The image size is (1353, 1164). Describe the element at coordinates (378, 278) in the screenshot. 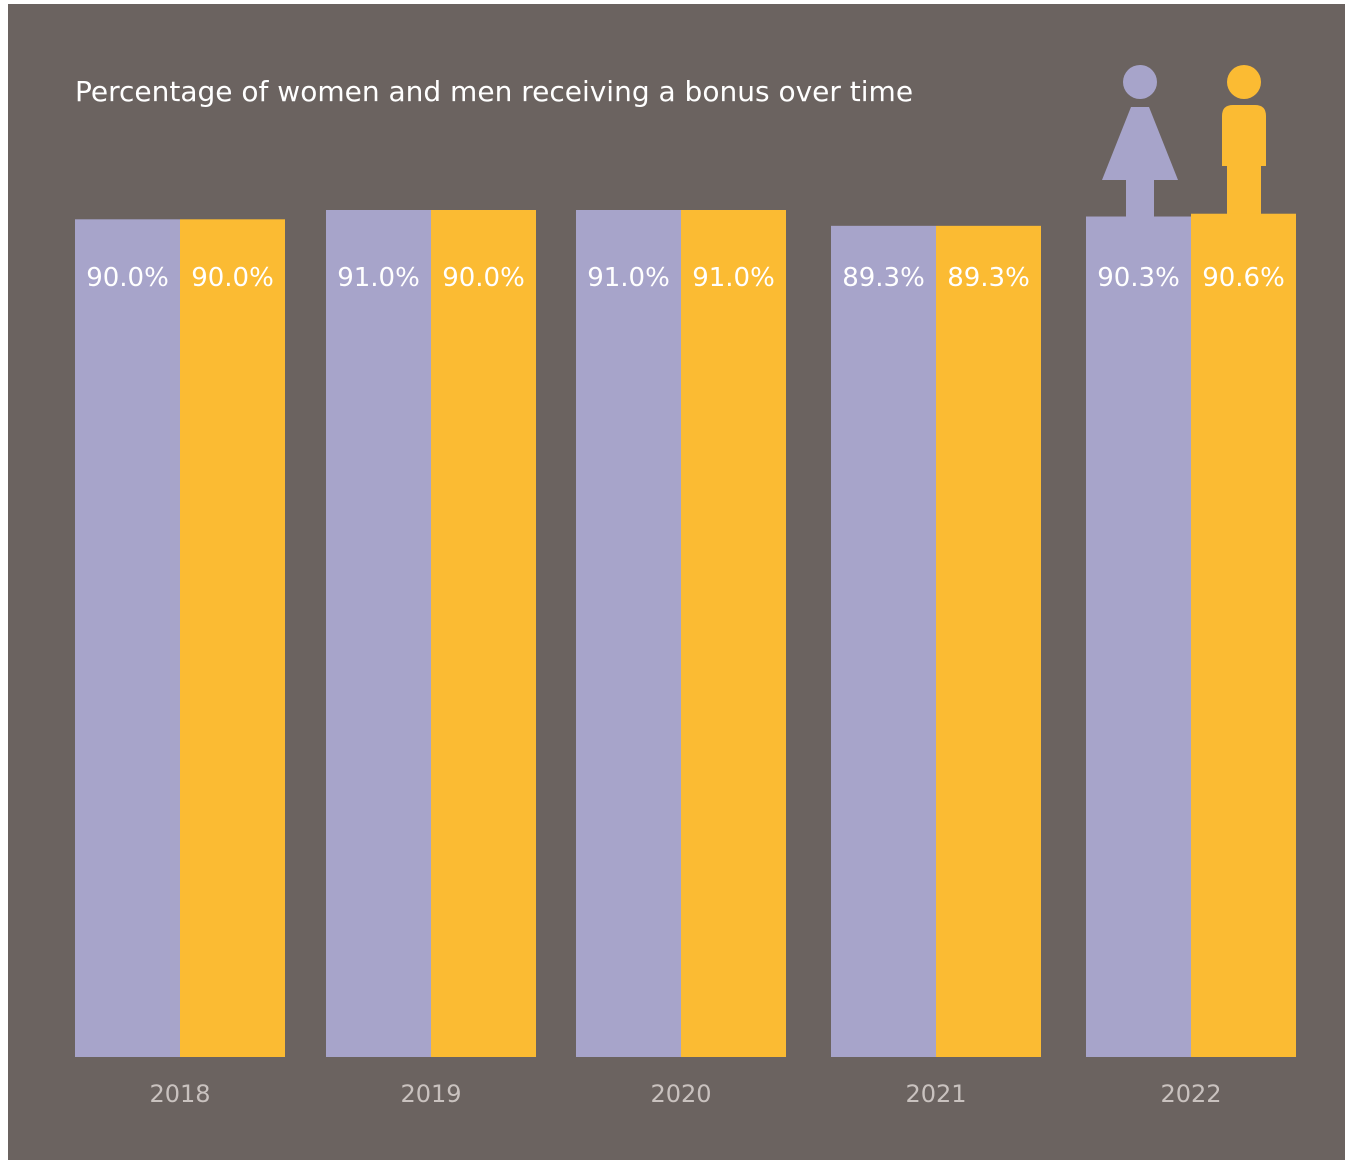

I see `bar-label-women-2019: 91.0%` at that location.